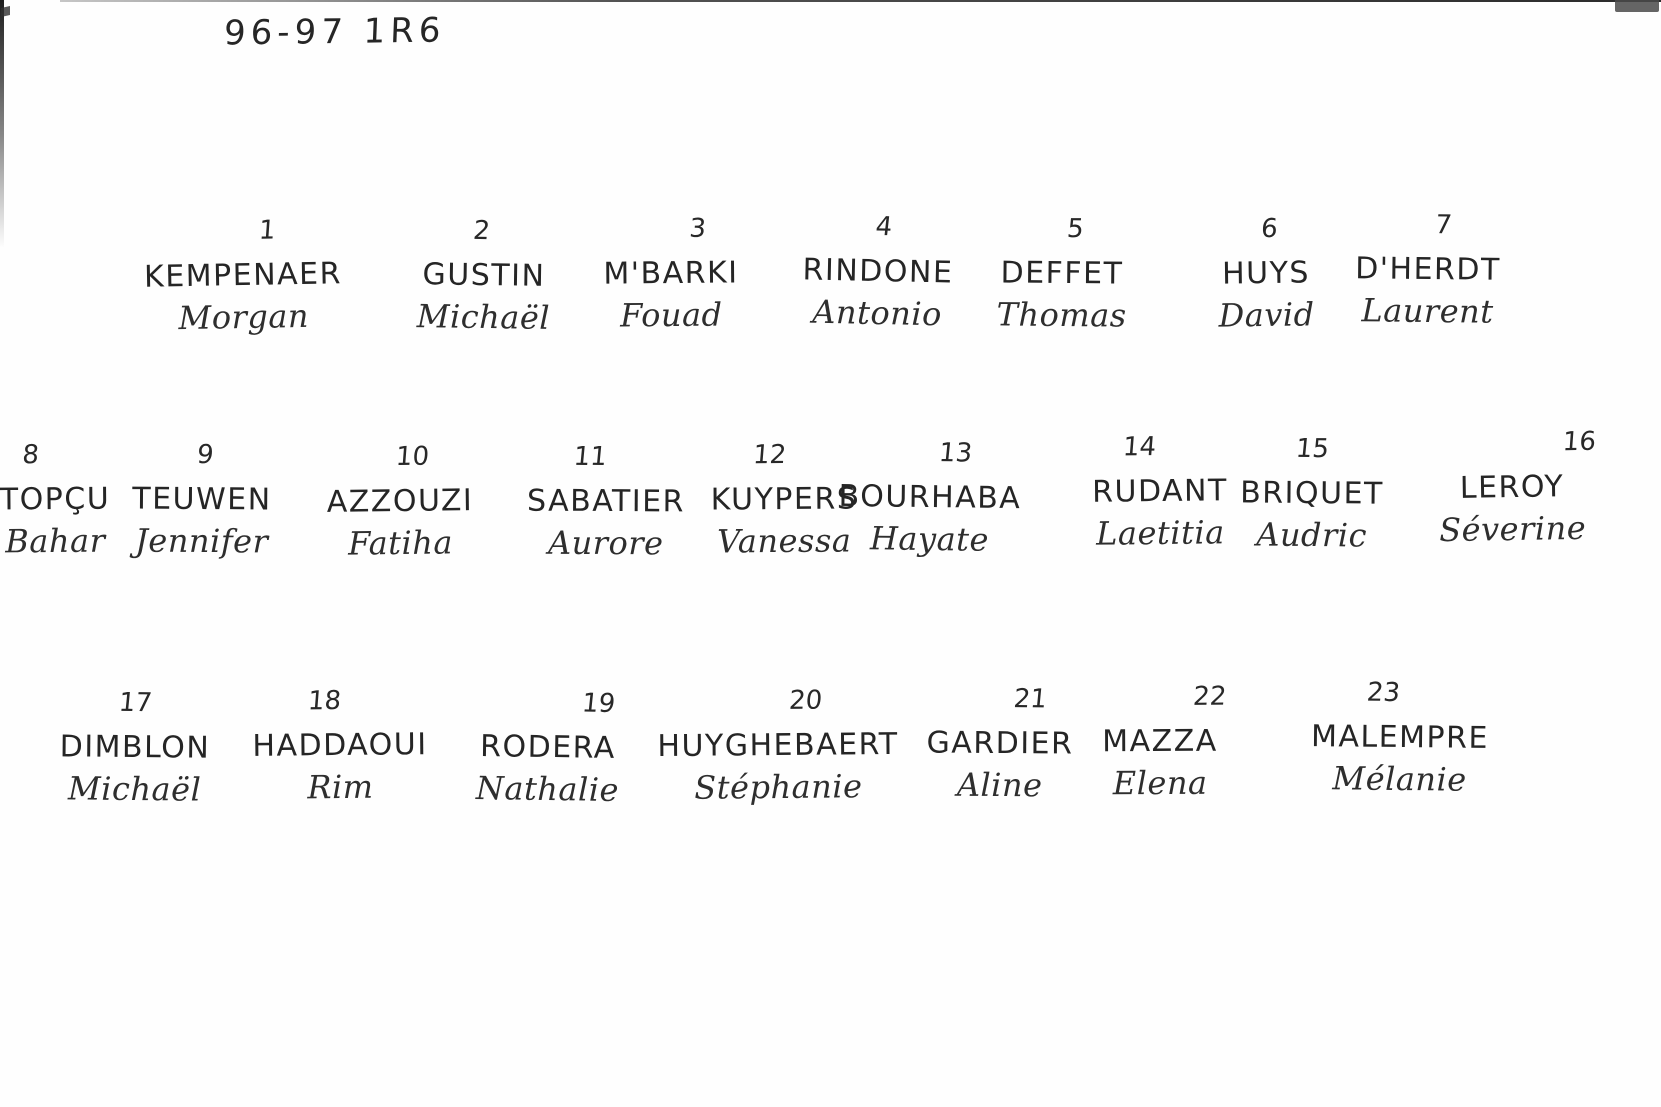 The width and height of the screenshot is (1661, 1107). Describe the element at coordinates (5, 11) in the screenshot. I see `scan-artifact-left-tick` at that location.